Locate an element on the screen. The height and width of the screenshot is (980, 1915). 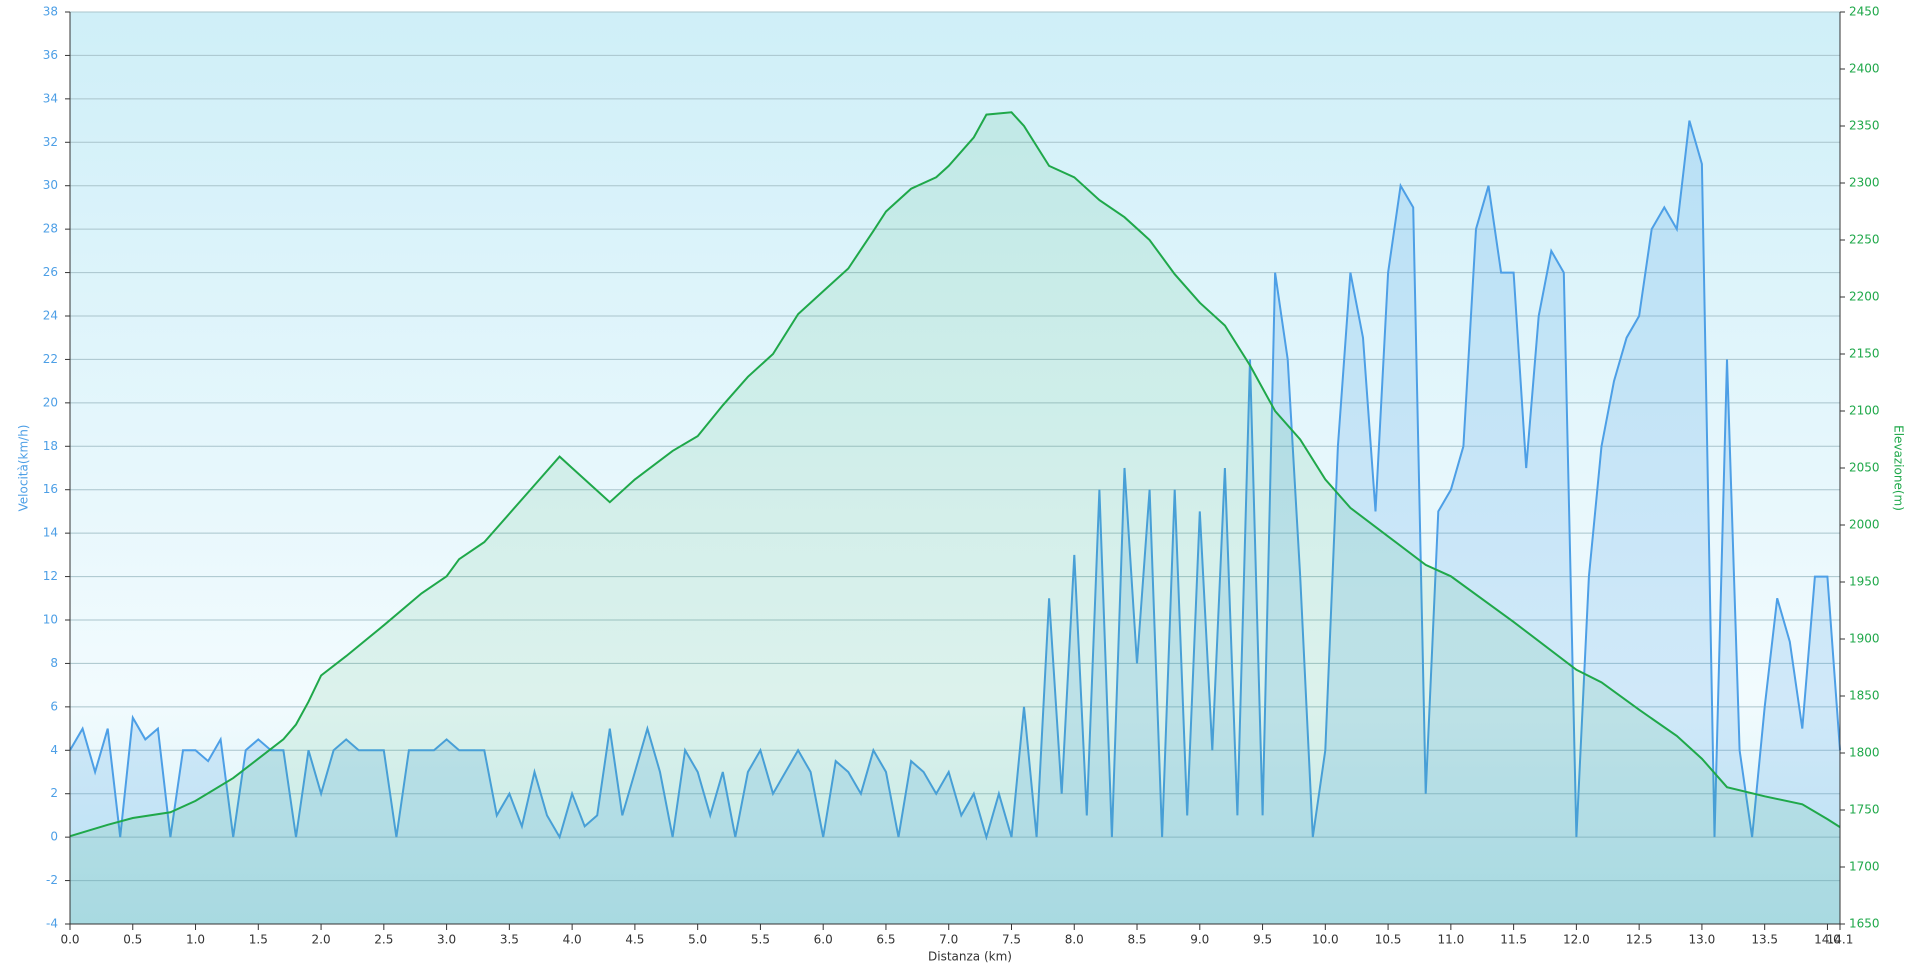
x-tick-label: 11.5 is located at coordinates (1513, 940).